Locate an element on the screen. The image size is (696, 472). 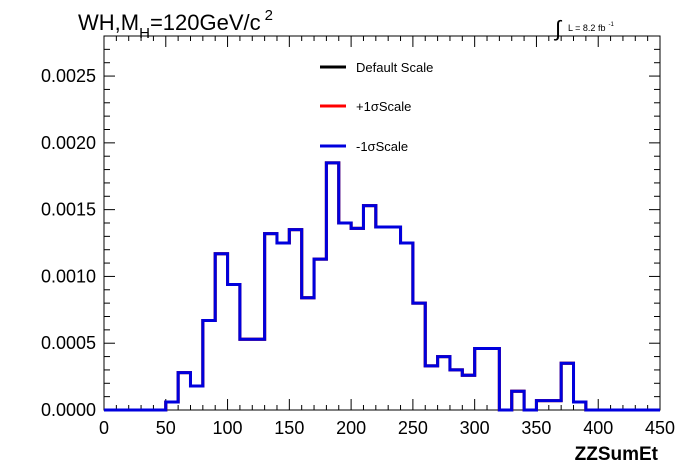
lumi-label: L = 8.2 fb -1 is located at coordinates (591, 27).